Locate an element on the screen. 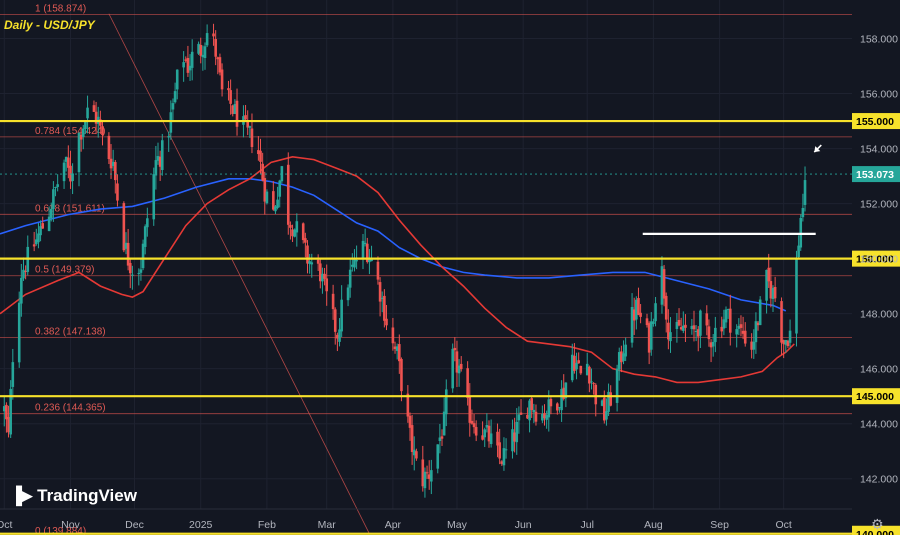 This screenshot has height=535, width=900. tradingview-logo: ▐▶ TradingView is located at coordinates (73, 496).